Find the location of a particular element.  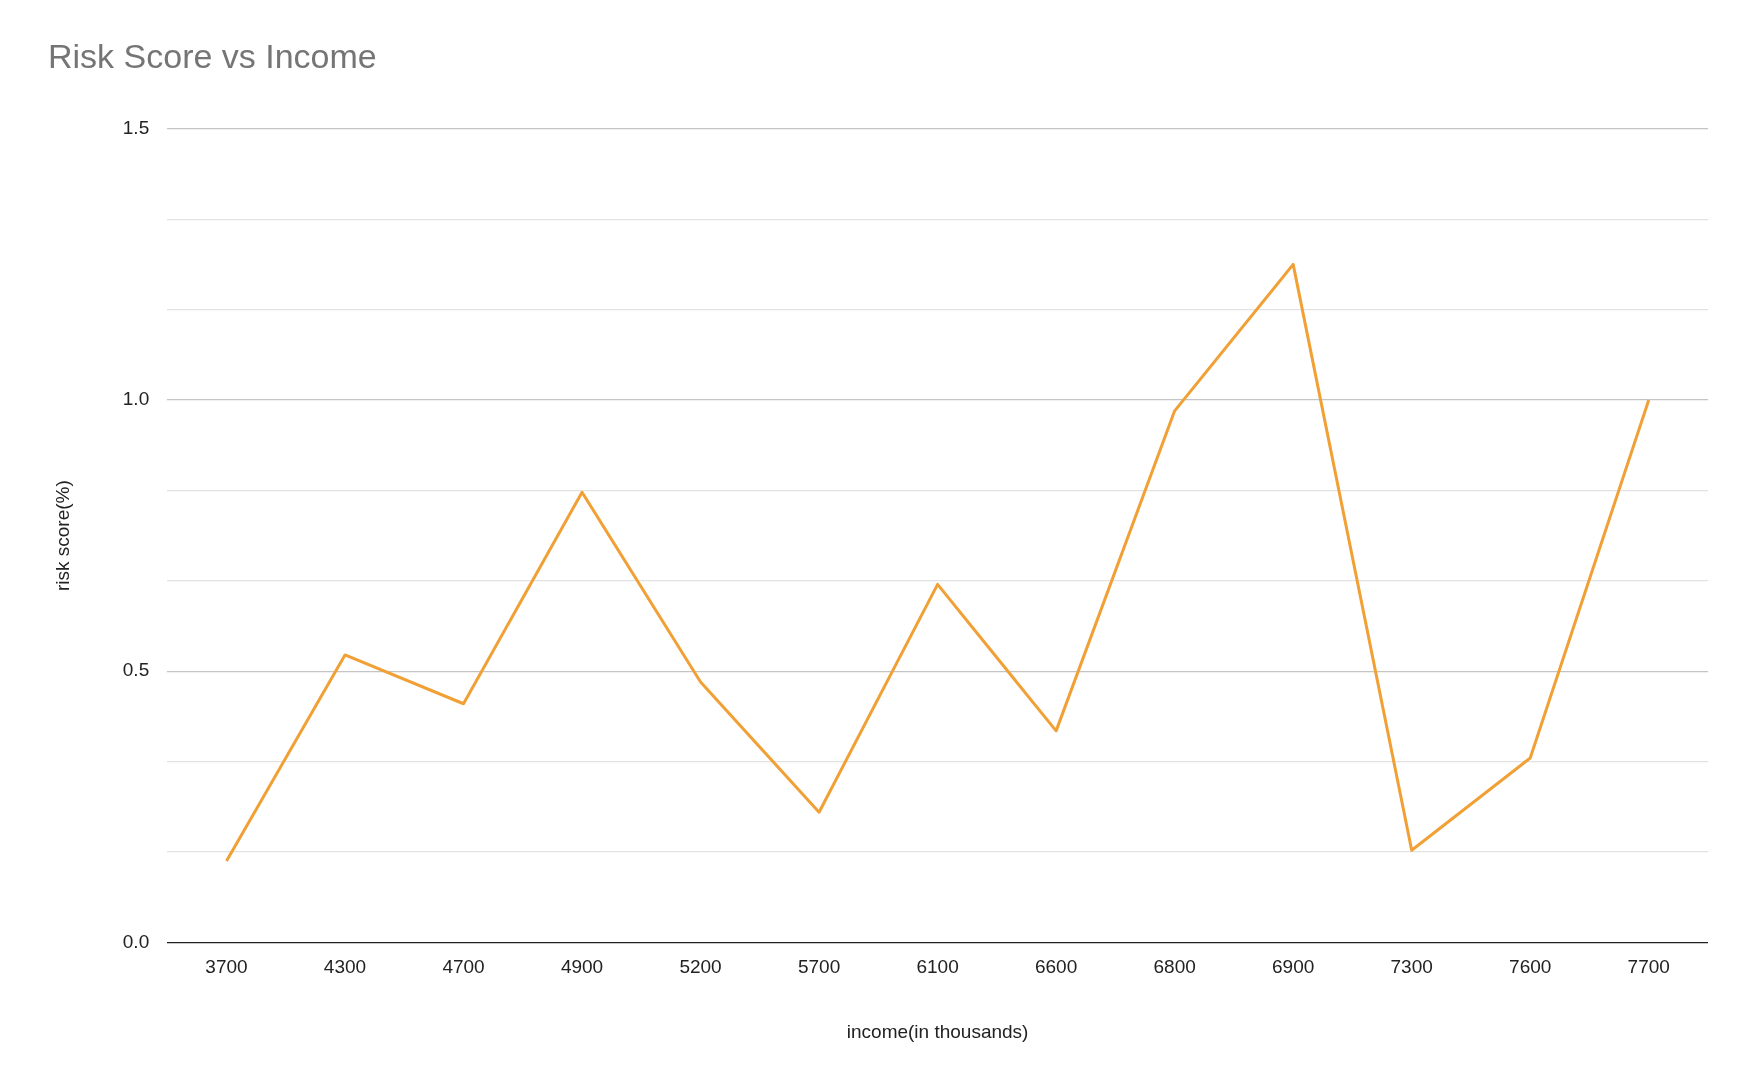

y-axis-title: risk score(%) is located at coordinates (62, 536).